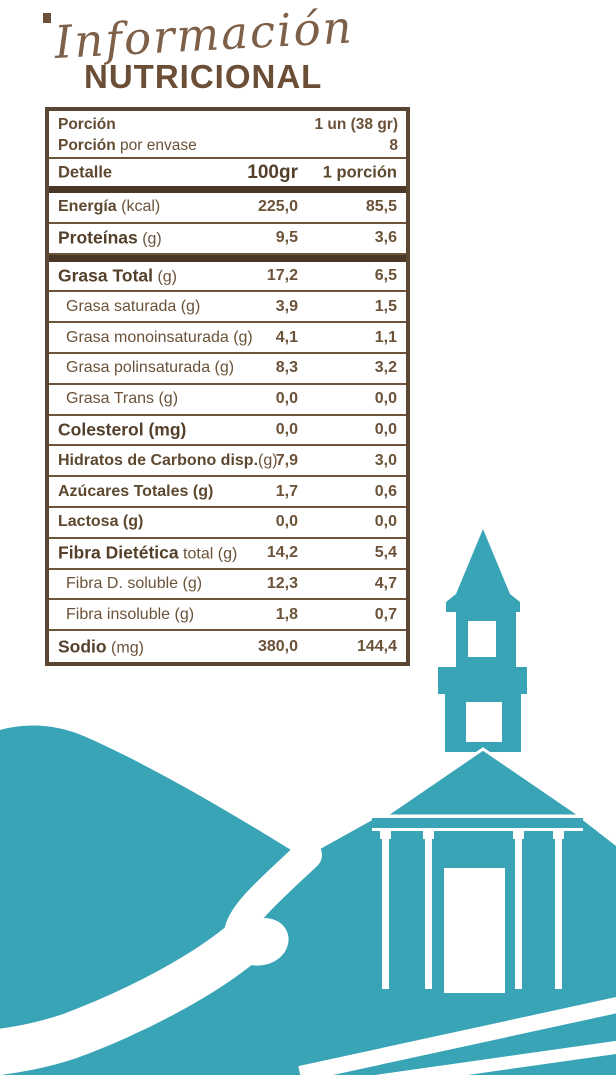 This screenshot has height=1075, width=616. What do you see at coordinates (136, 491) in the screenshot?
I see `nutrient-label: Azúcares Totales (g)` at bounding box center [136, 491].